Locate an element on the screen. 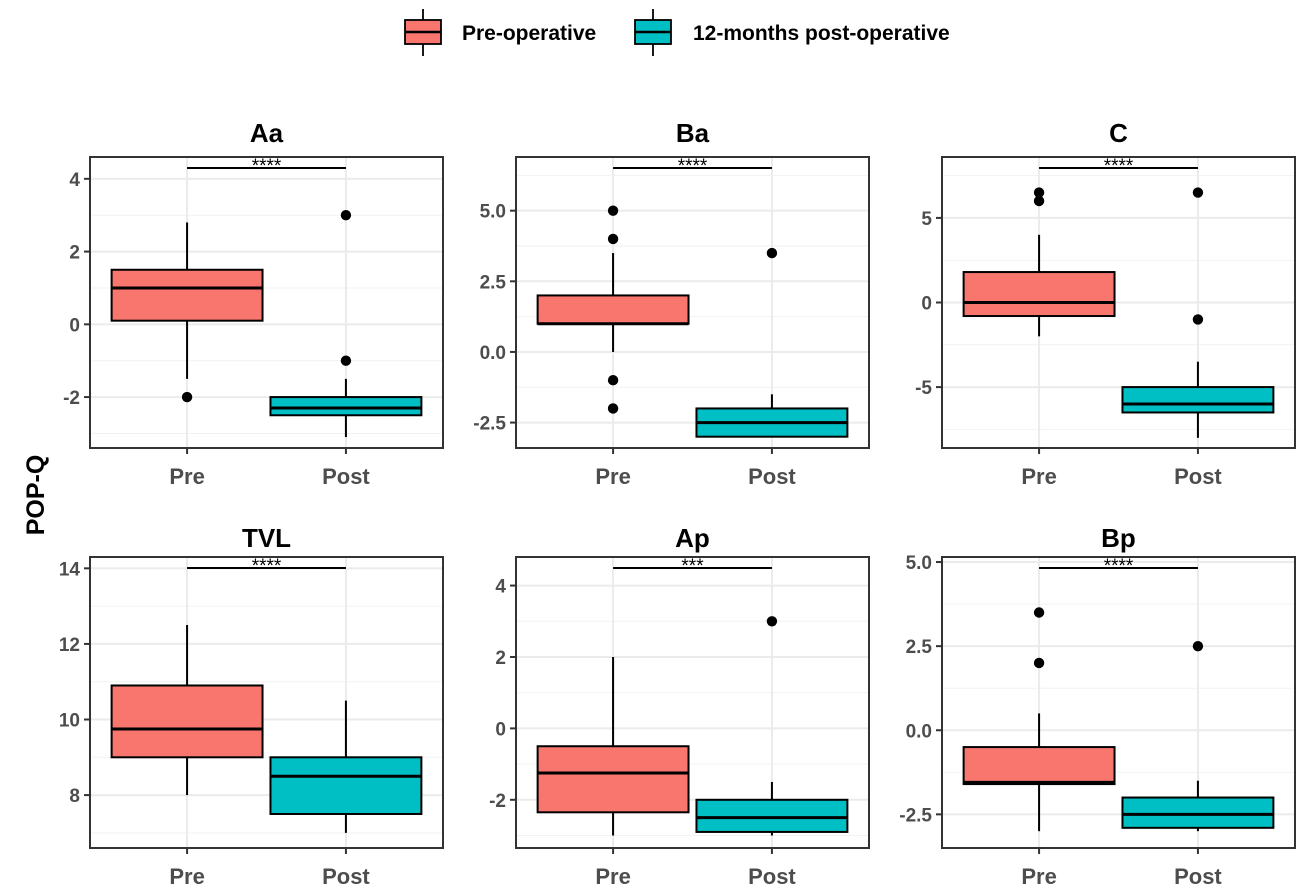  panel-title: Ba is located at coordinates (693, 133).